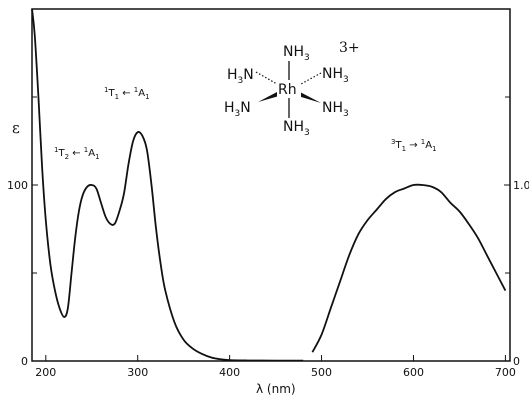 This screenshot has width=529, height=396. I want to click on right-axis-ticks: 01.0, so click(516, 232).